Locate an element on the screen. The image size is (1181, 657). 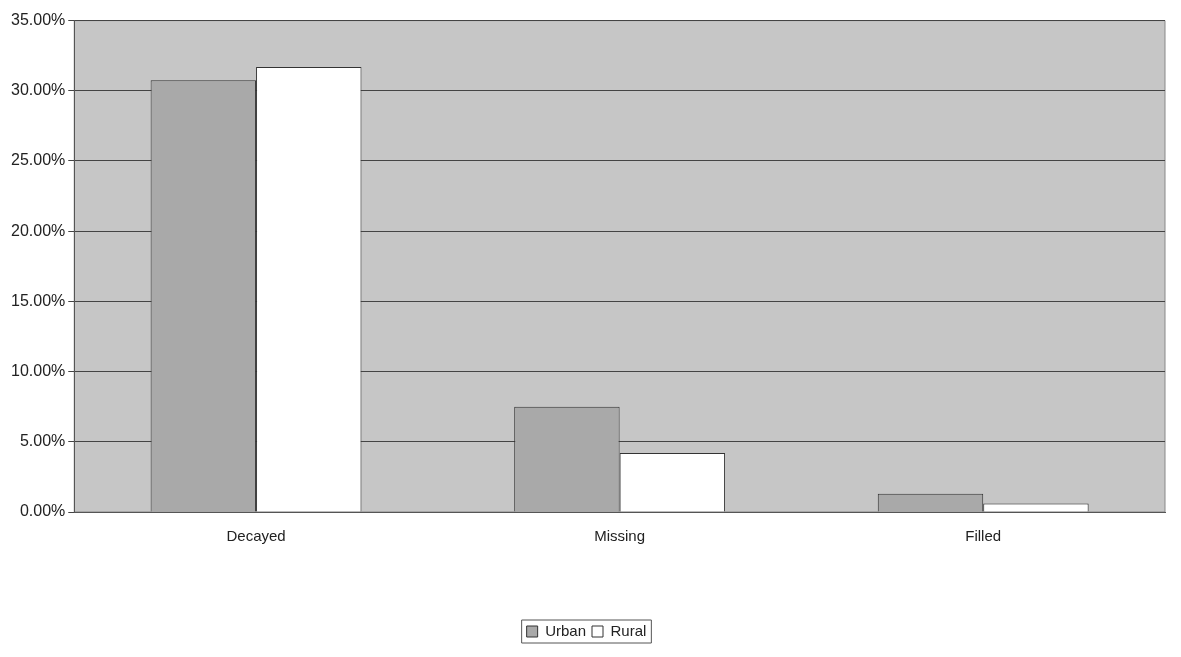
x-tick-label: Filled is located at coordinates (983, 536).